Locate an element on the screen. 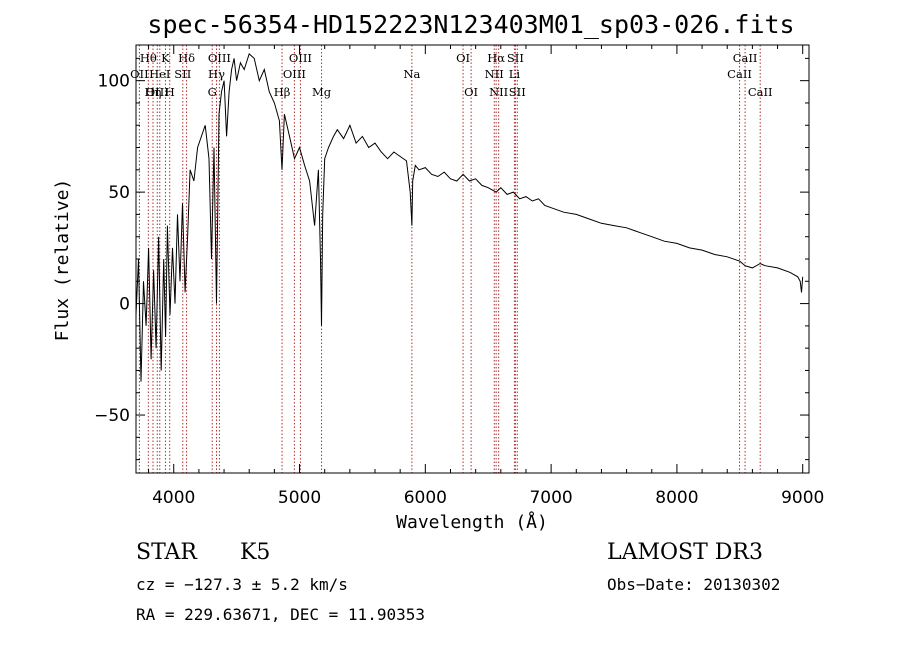  coordinates: RA = 229.63671, DEC = 11.90353 is located at coordinates (280, 614).